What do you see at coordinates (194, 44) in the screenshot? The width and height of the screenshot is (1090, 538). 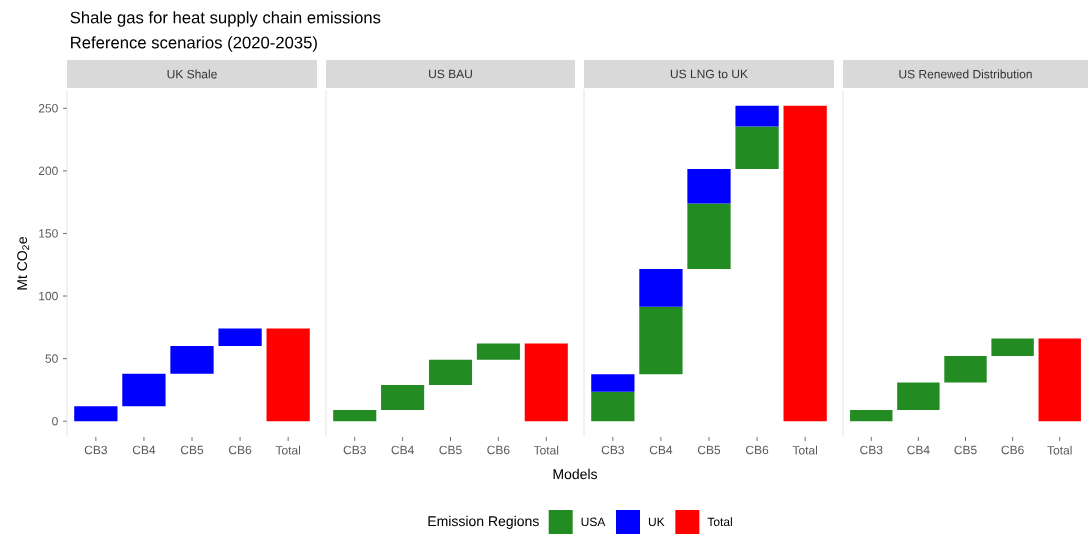 I see `text: Reference scenarios (2020-2035)` at bounding box center [194, 44].